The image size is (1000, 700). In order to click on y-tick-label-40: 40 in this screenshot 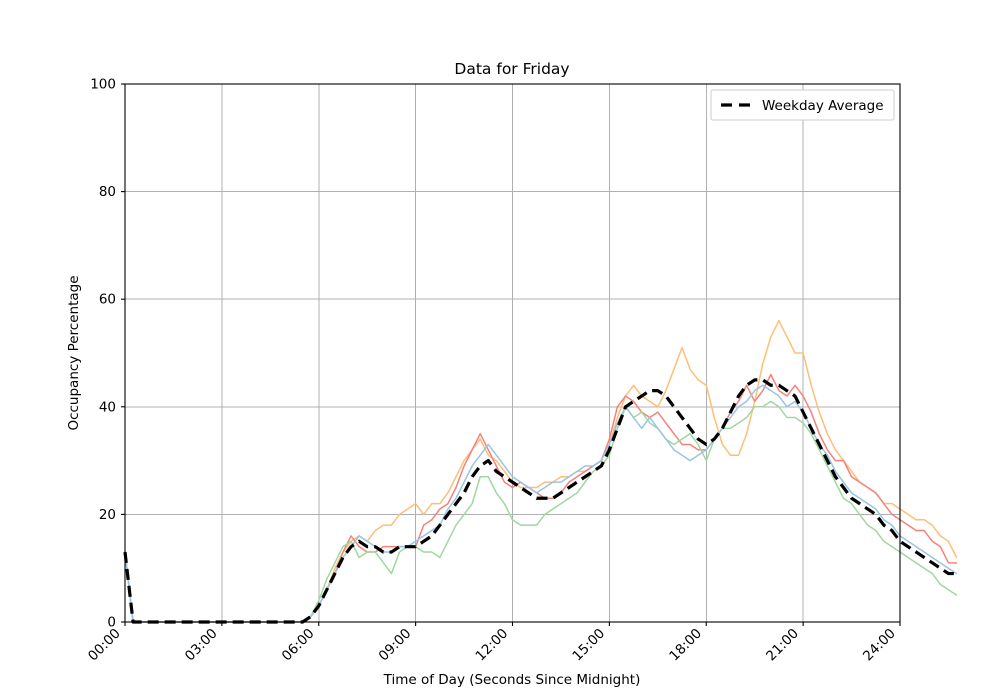, I will do `click(107, 407)`.